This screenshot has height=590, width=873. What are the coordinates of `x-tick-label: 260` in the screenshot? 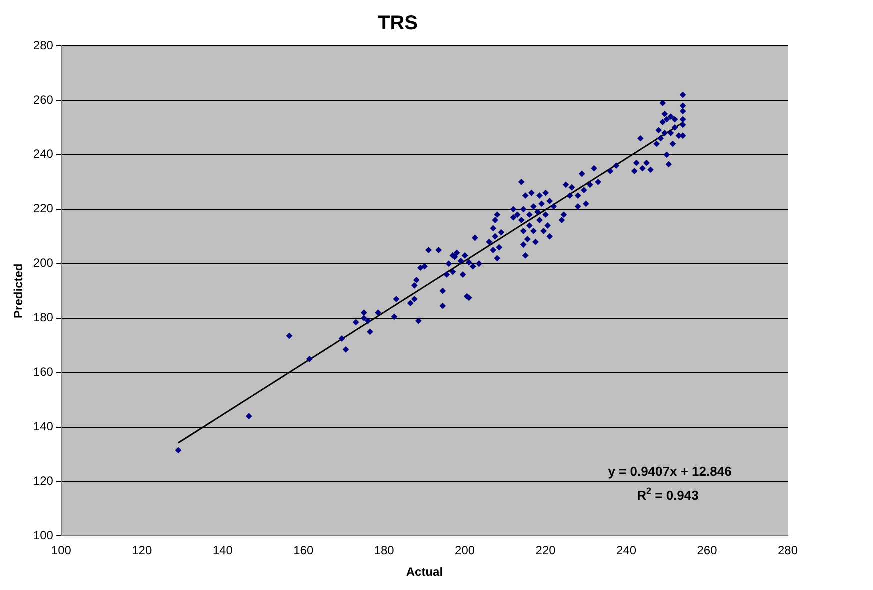 It's located at (707, 551).